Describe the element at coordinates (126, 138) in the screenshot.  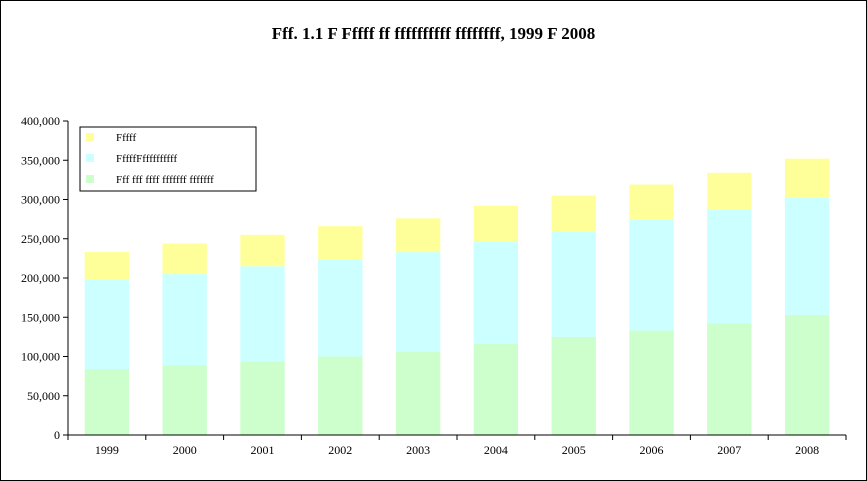
I see `legend-label: Fffff` at that location.